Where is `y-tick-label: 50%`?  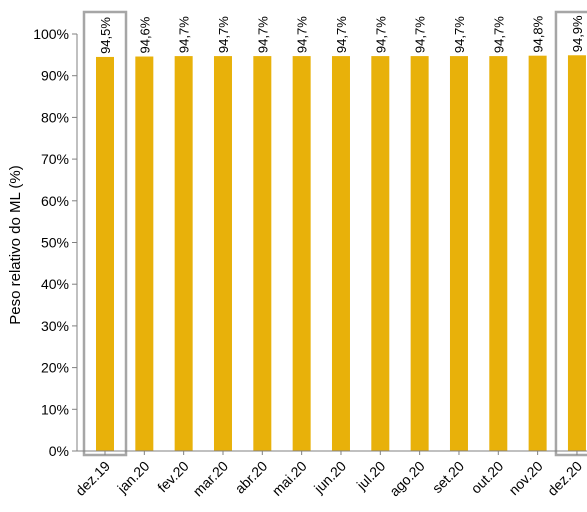
y-tick-label: 50% is located at coordinates (55, 243).